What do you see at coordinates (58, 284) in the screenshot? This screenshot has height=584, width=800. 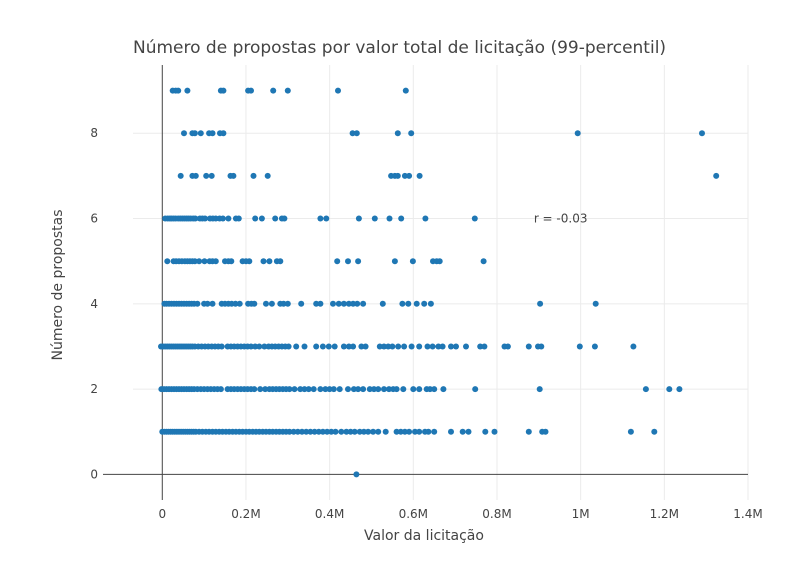 I see `y-axis-title: Número de propostas` at bounding box center [58, 284].